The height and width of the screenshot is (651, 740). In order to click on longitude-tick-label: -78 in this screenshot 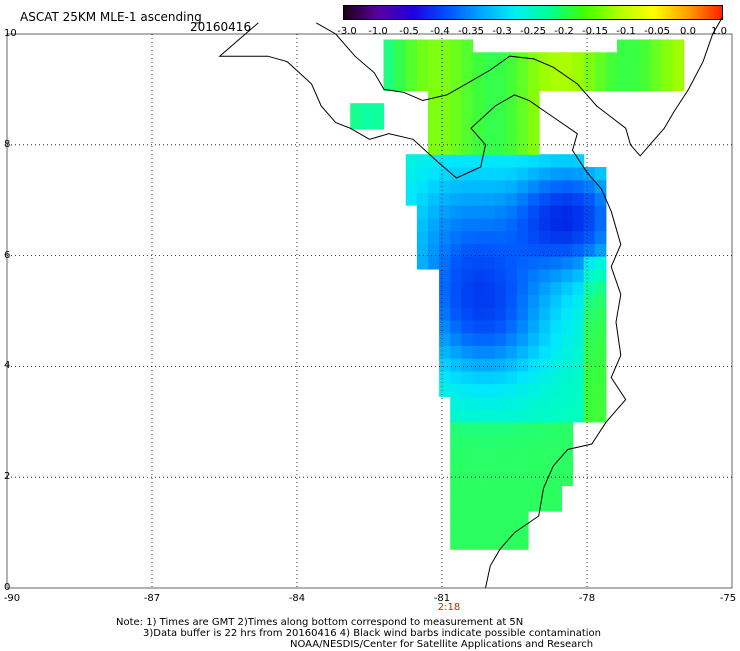, I will do `click(587, 598)`.